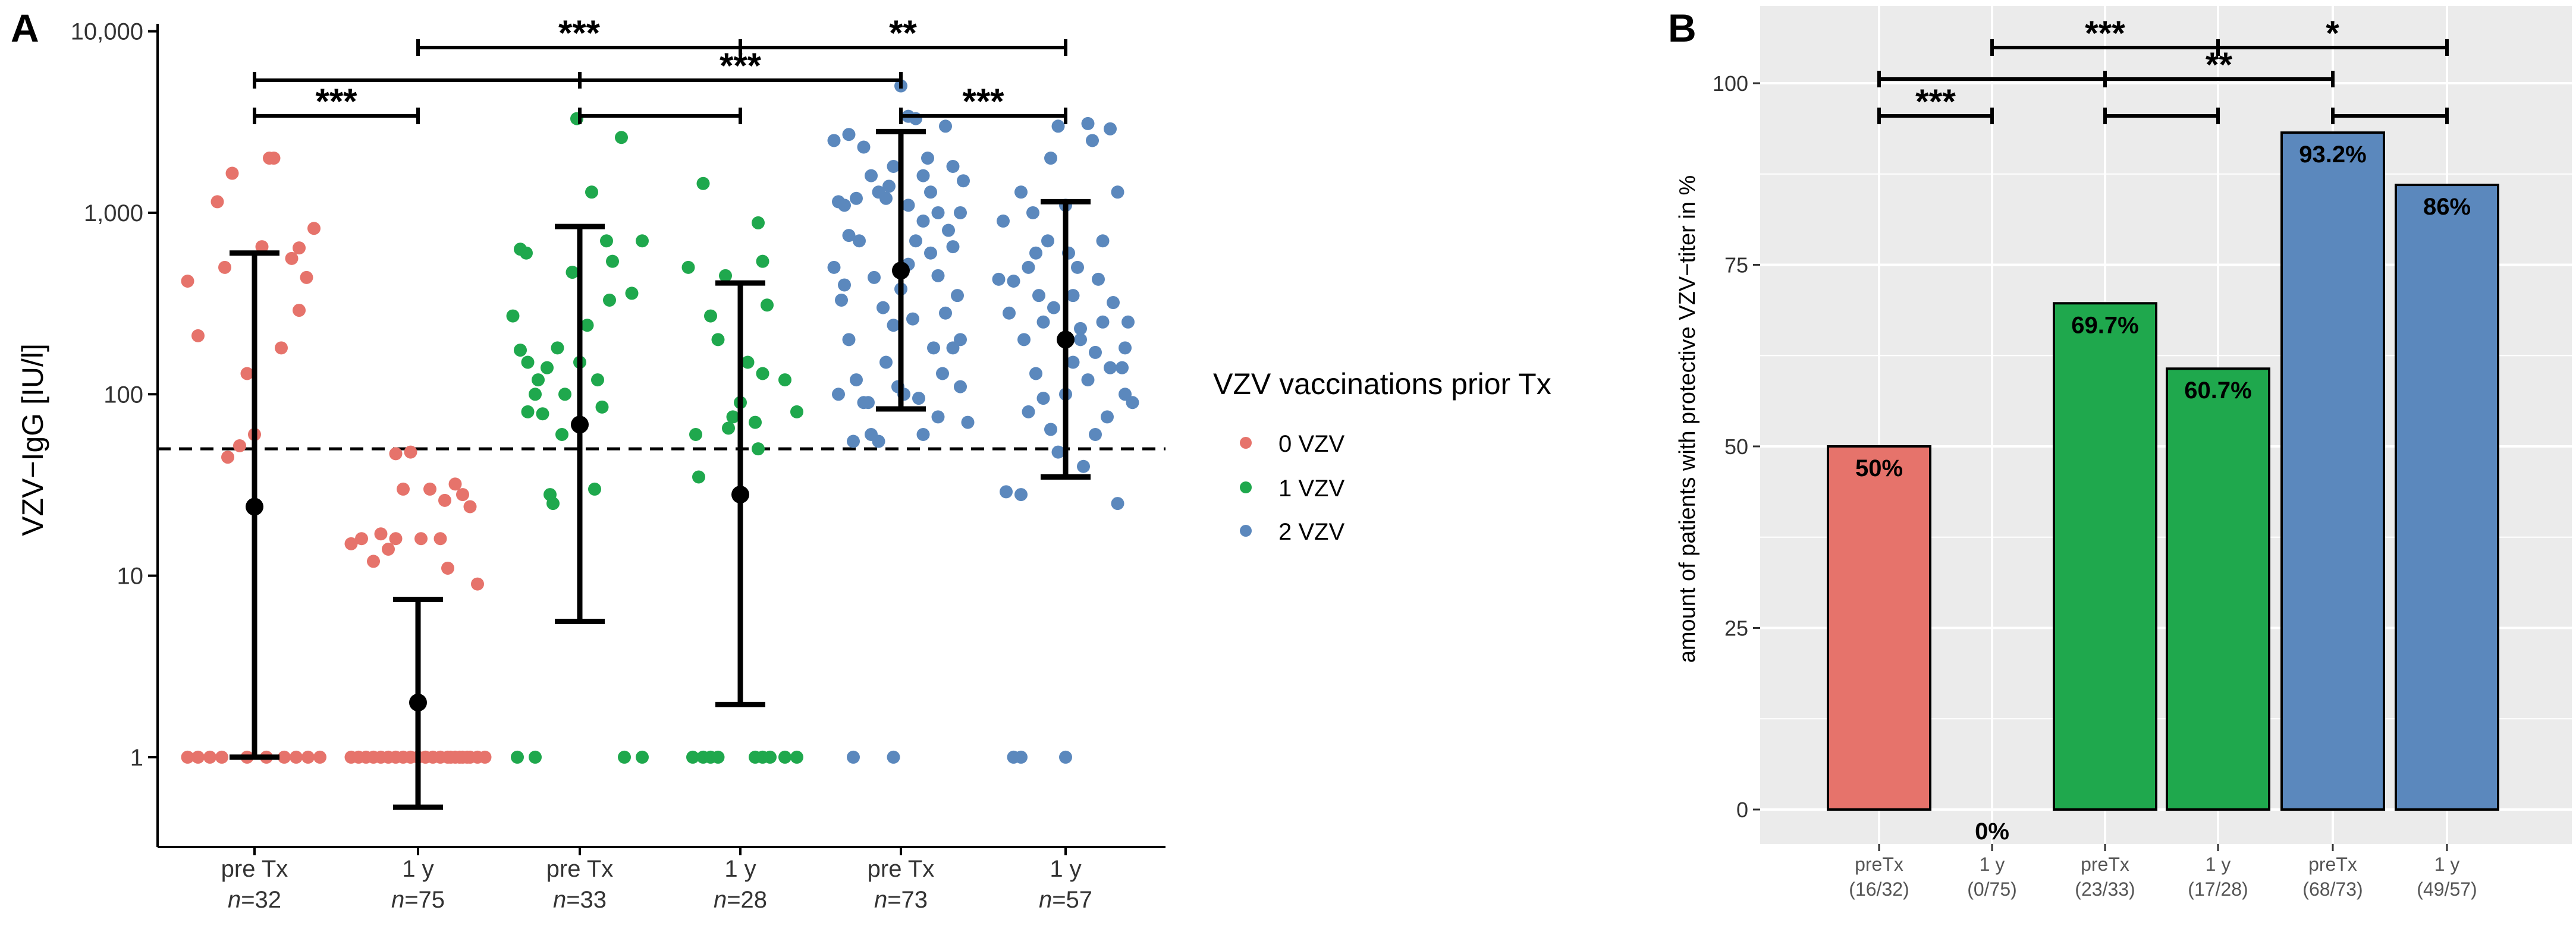 This screenshot has width=2576, height=929. What do you see at coordinates (1879, 468) in the screenshot?
I see `panel-b-bar-value-label: 50%` at bounding box center [1879, 468].